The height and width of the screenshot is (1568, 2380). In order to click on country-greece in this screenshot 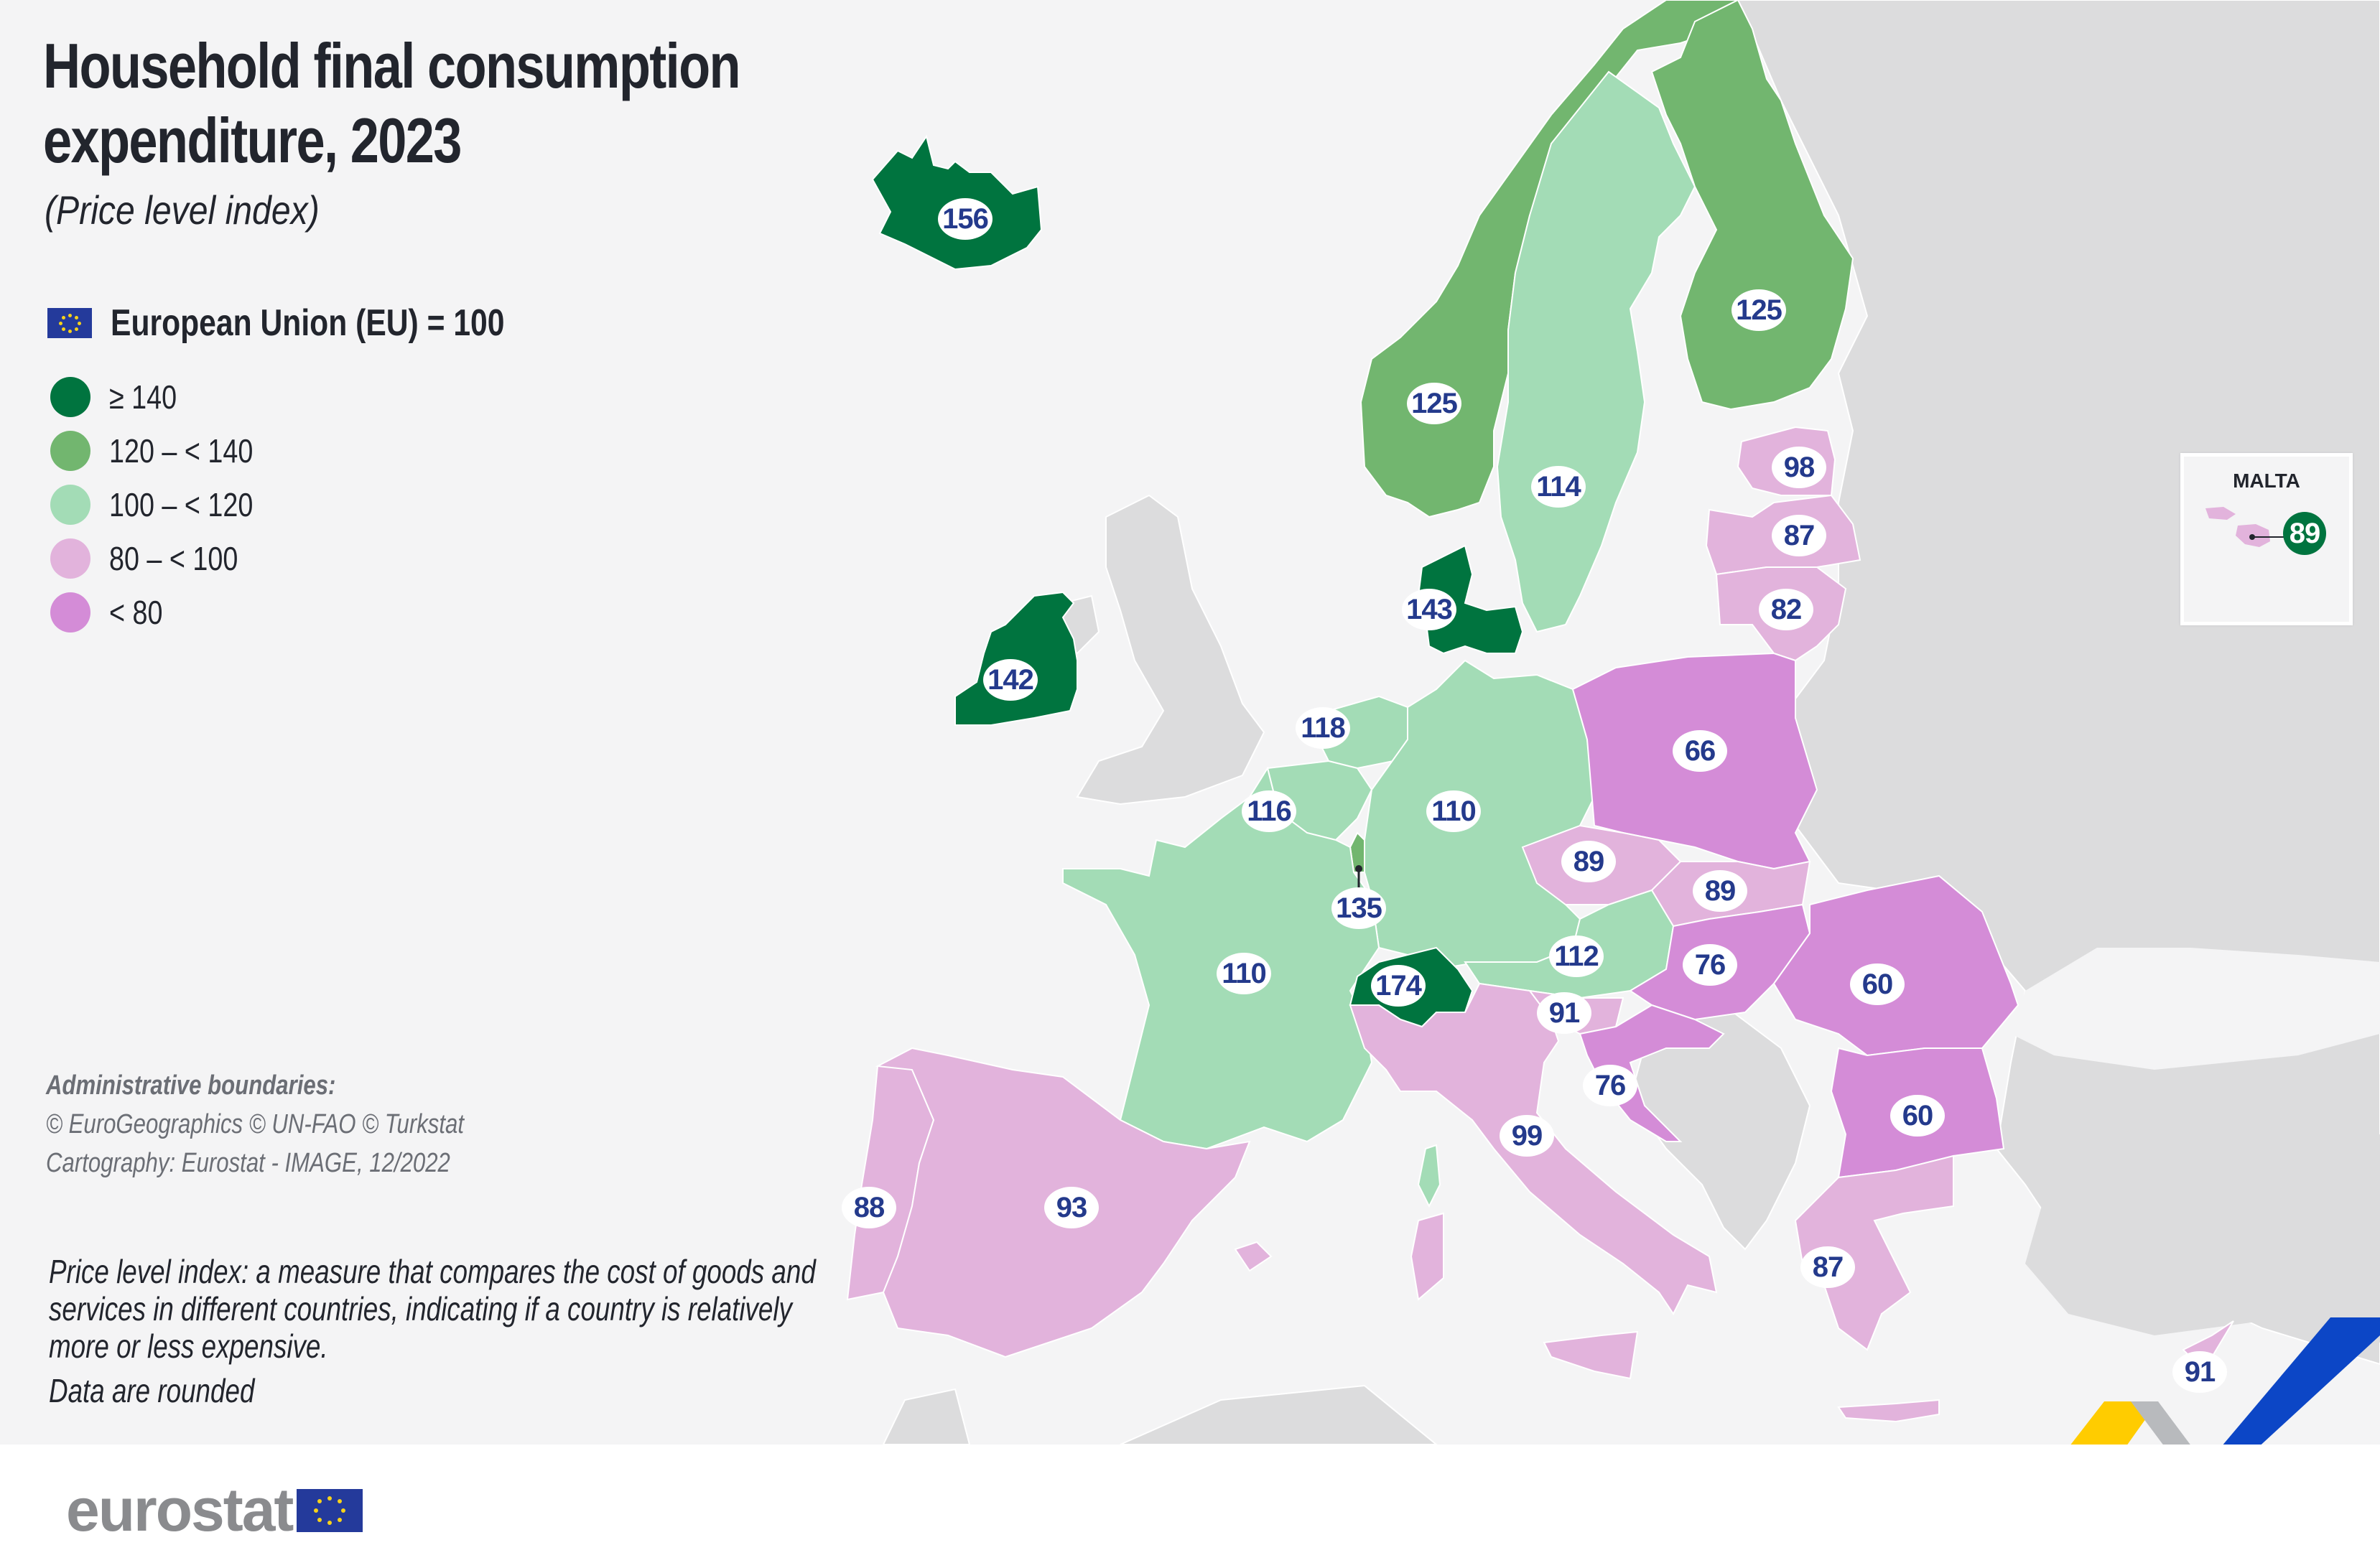, I will do `click(1874, 1252)`.